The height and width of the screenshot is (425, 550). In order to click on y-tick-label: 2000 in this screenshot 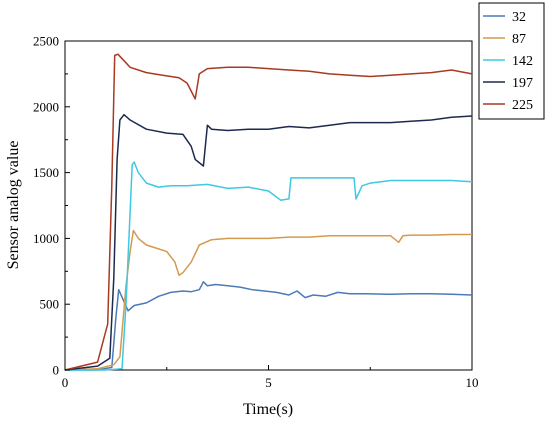, I will do `click(46, 106)`.